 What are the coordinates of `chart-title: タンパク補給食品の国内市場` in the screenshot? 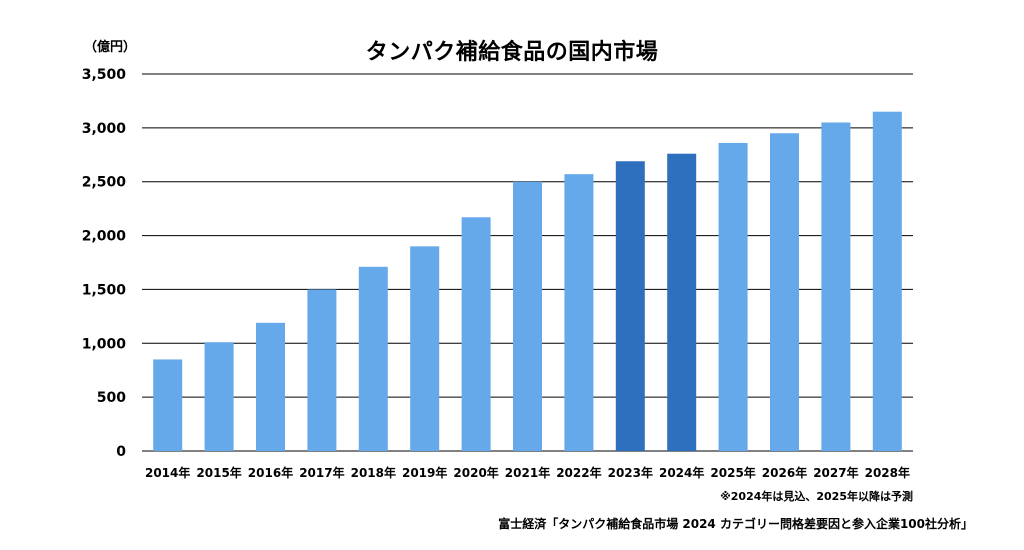 It's located at (512, 52).